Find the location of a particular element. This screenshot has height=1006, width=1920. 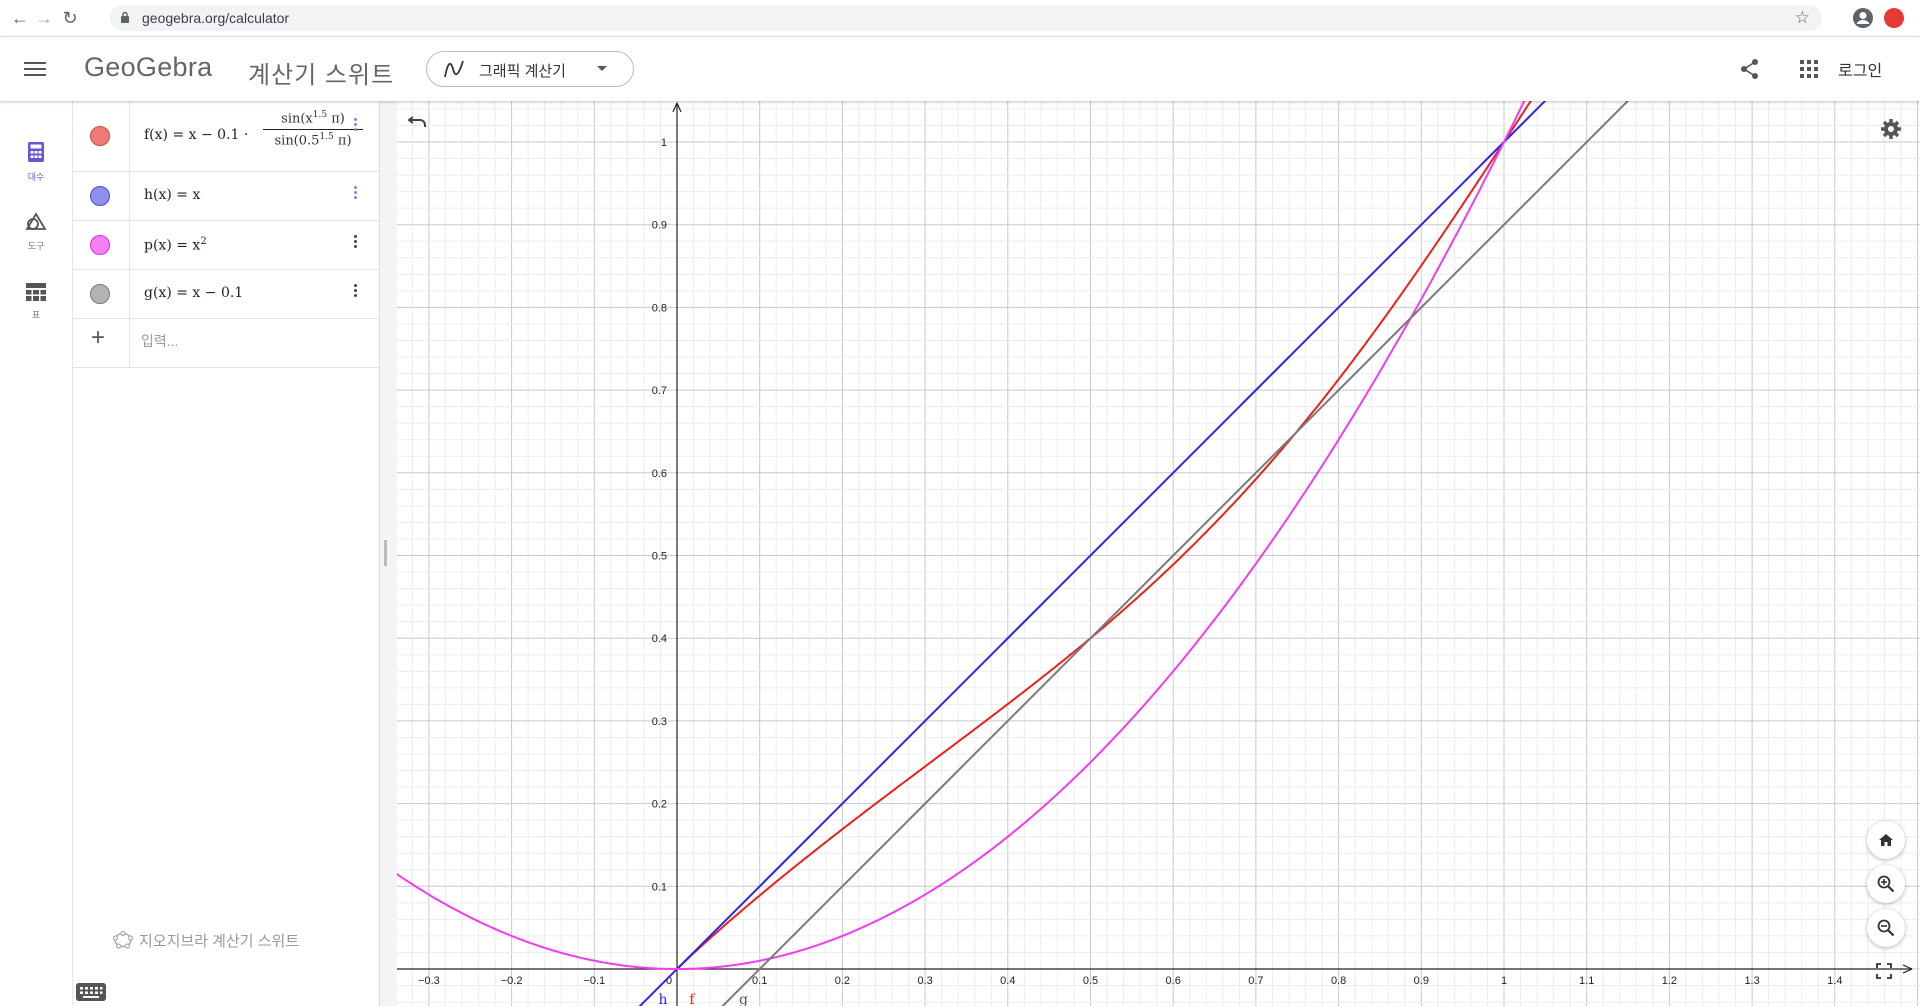

visibility-toggle-g is located at coordinates (100, 294).